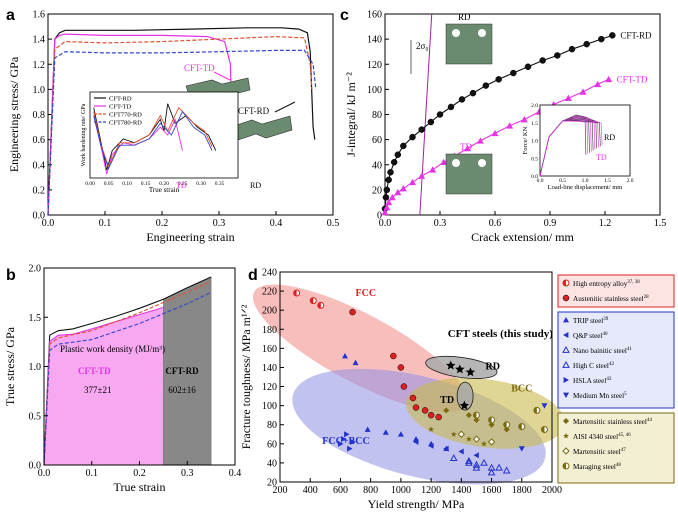 The width and height of the screenshot is (678, 525). I want to click on b-axis-xtick-label: 0.4, so click(235, 473).